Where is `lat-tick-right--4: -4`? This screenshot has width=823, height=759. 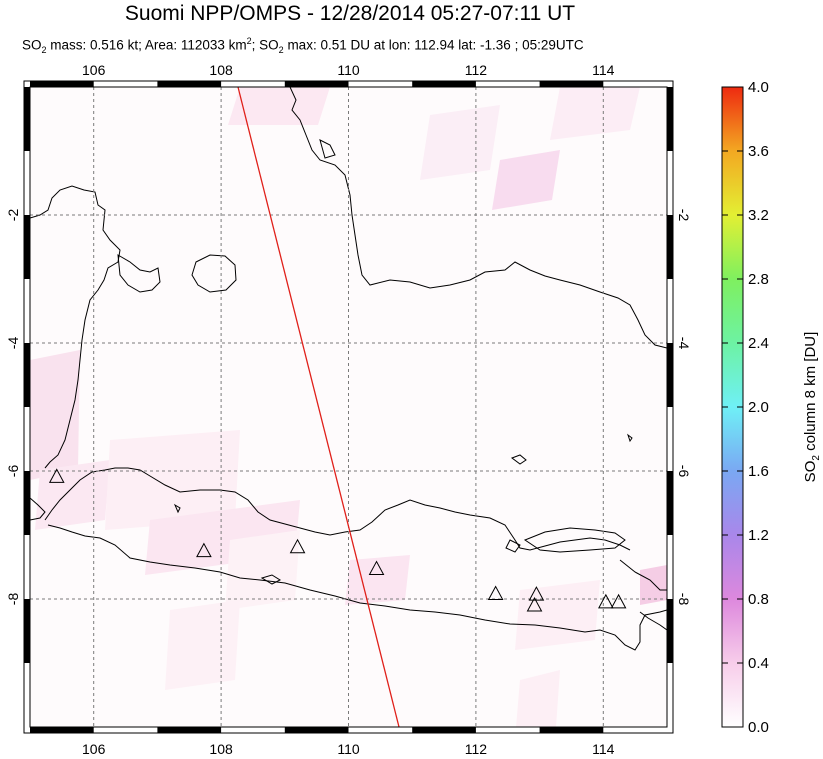 lat-tick-right--4: -4 is located at coordinates (684, 343).